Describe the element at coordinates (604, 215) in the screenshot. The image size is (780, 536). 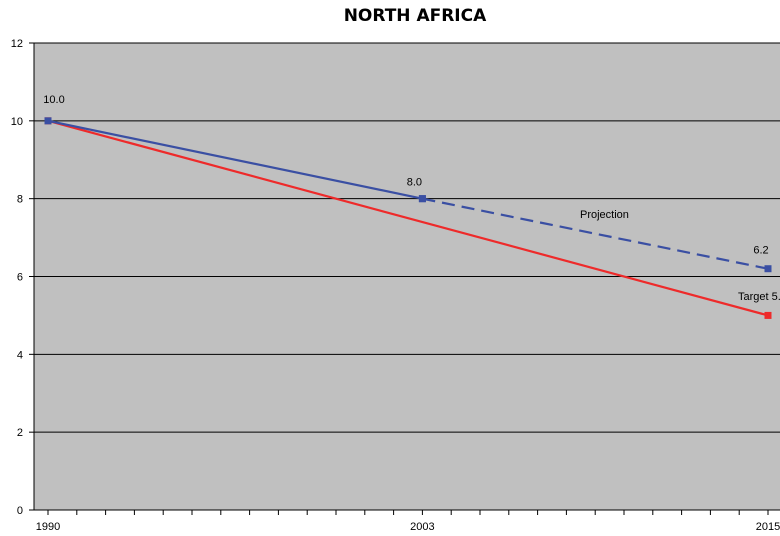
I see `label-projection: Projection` at that location.